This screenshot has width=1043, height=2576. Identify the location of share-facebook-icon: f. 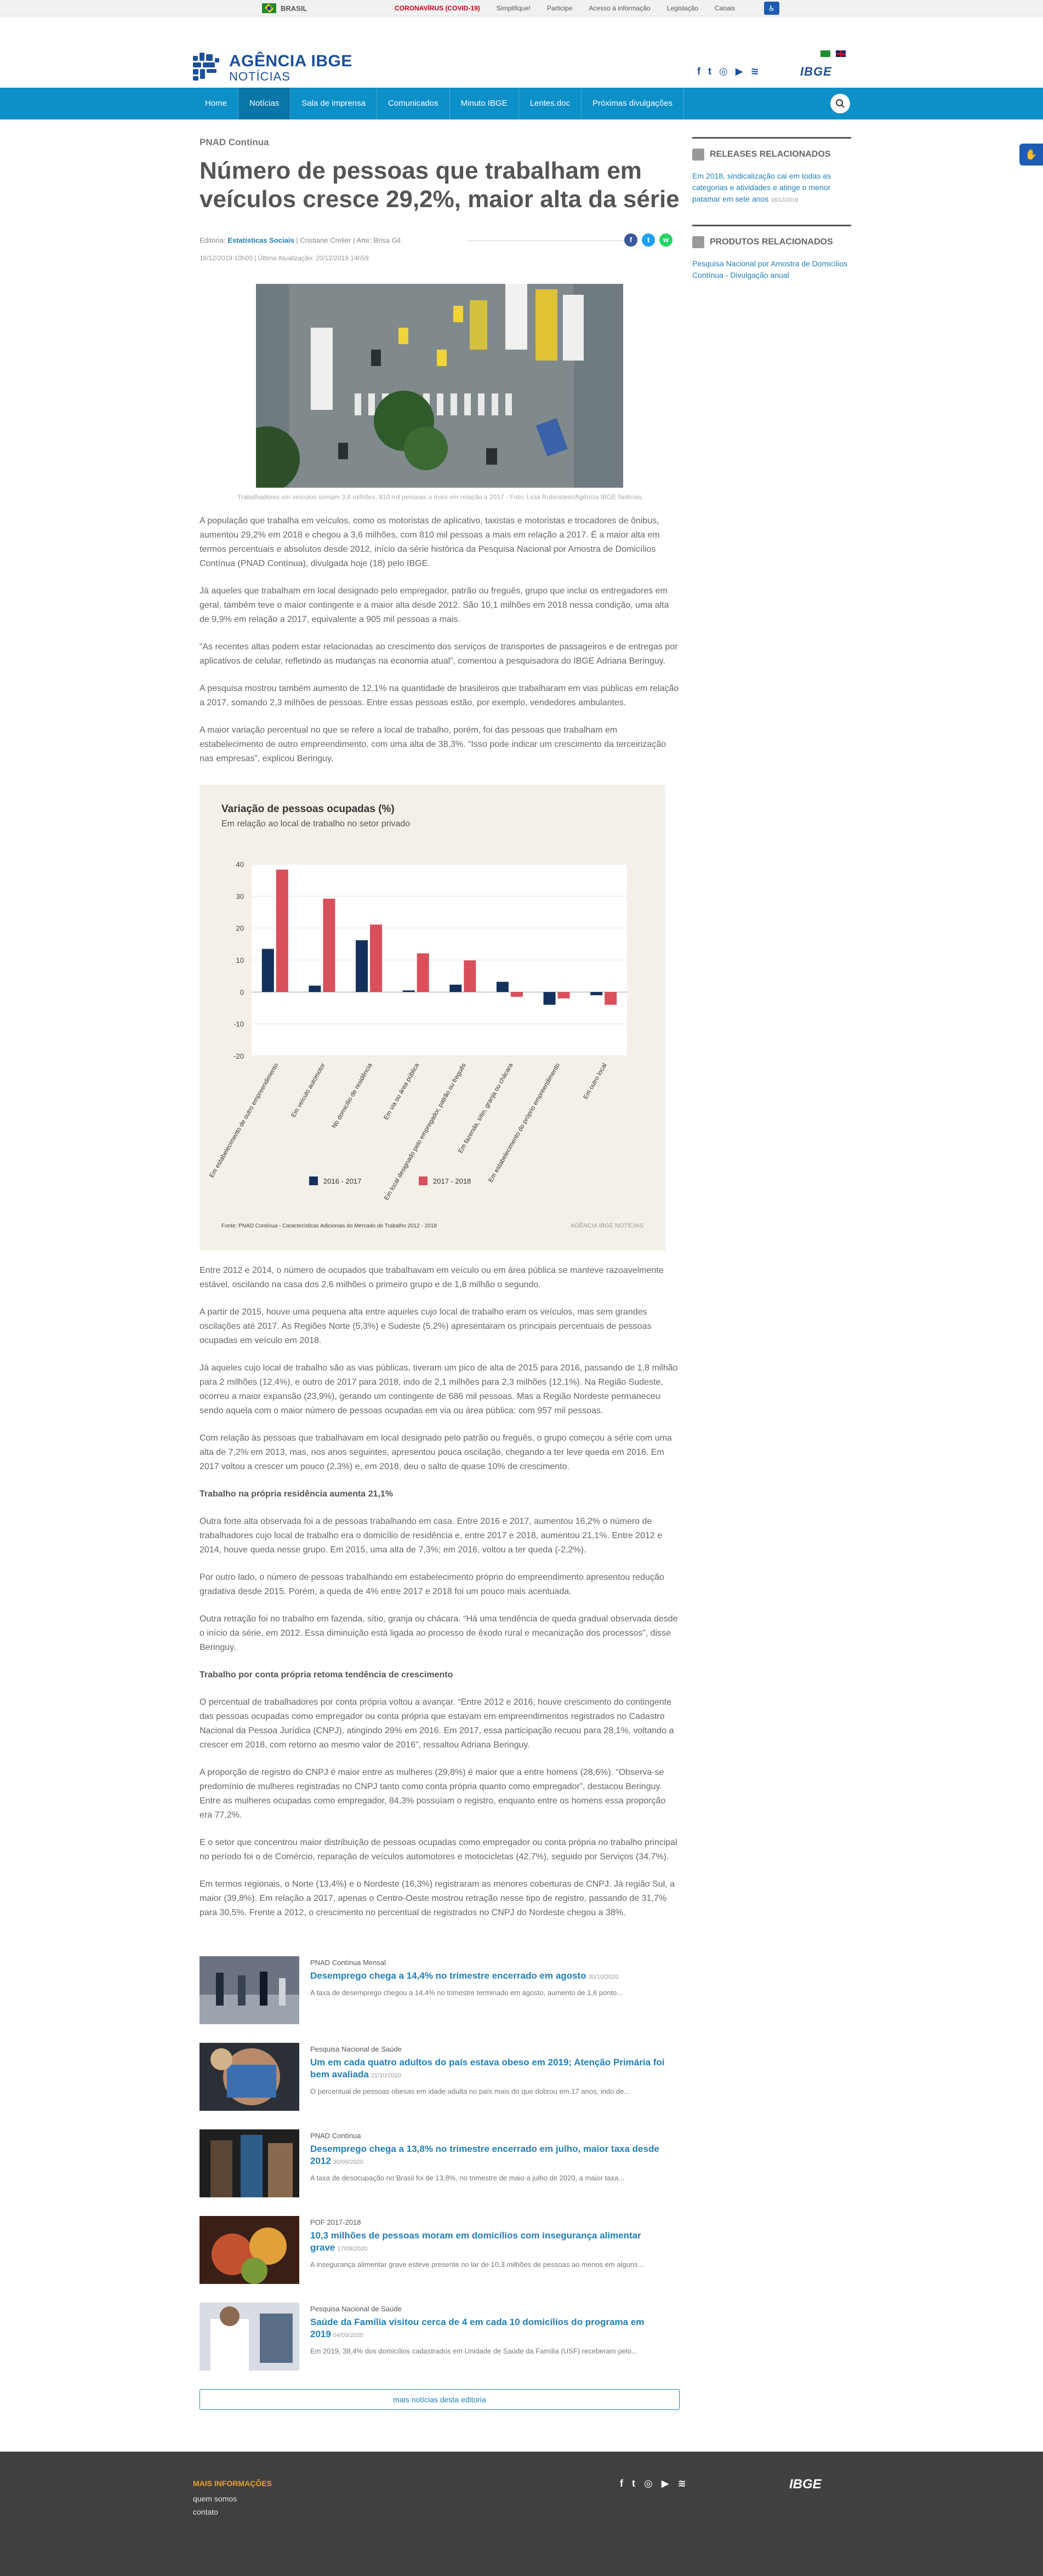
(631, 240).